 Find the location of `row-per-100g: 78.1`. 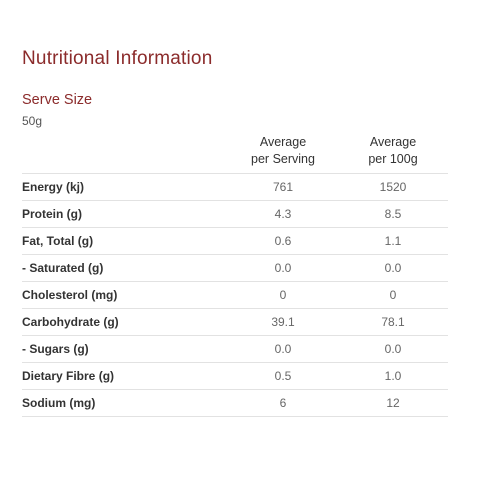

row-per-100g: 78.1 is located at coordinates (393, 322).